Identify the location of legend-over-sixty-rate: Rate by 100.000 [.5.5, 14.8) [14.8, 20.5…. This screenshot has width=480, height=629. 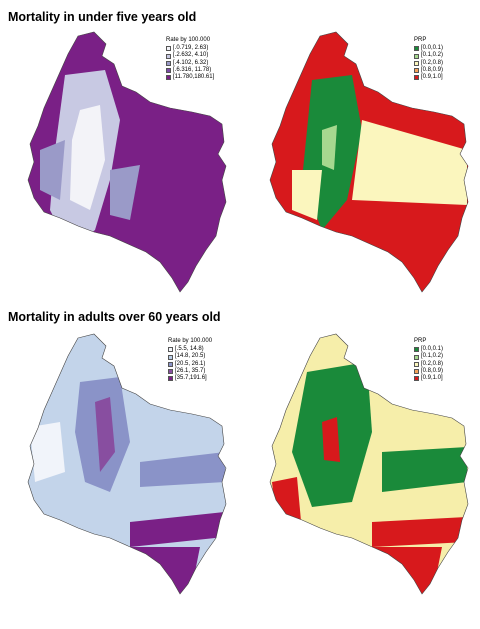
(190, 360).